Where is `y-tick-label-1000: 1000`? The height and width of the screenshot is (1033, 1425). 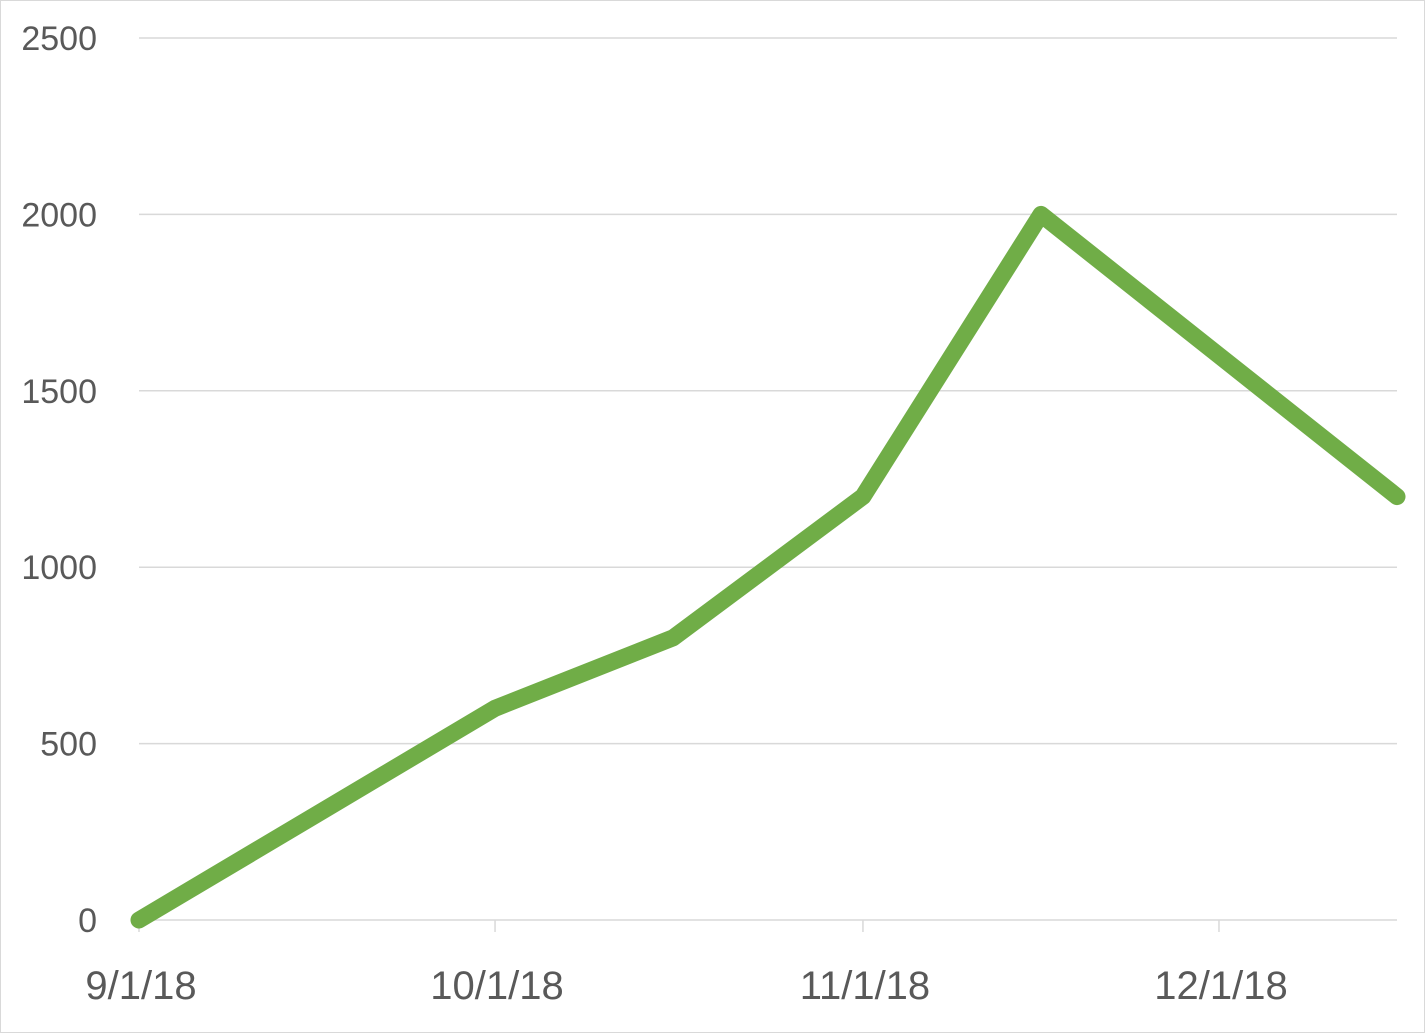 y-tick-label-1000: 1000 is located at coordinates (59, 568).